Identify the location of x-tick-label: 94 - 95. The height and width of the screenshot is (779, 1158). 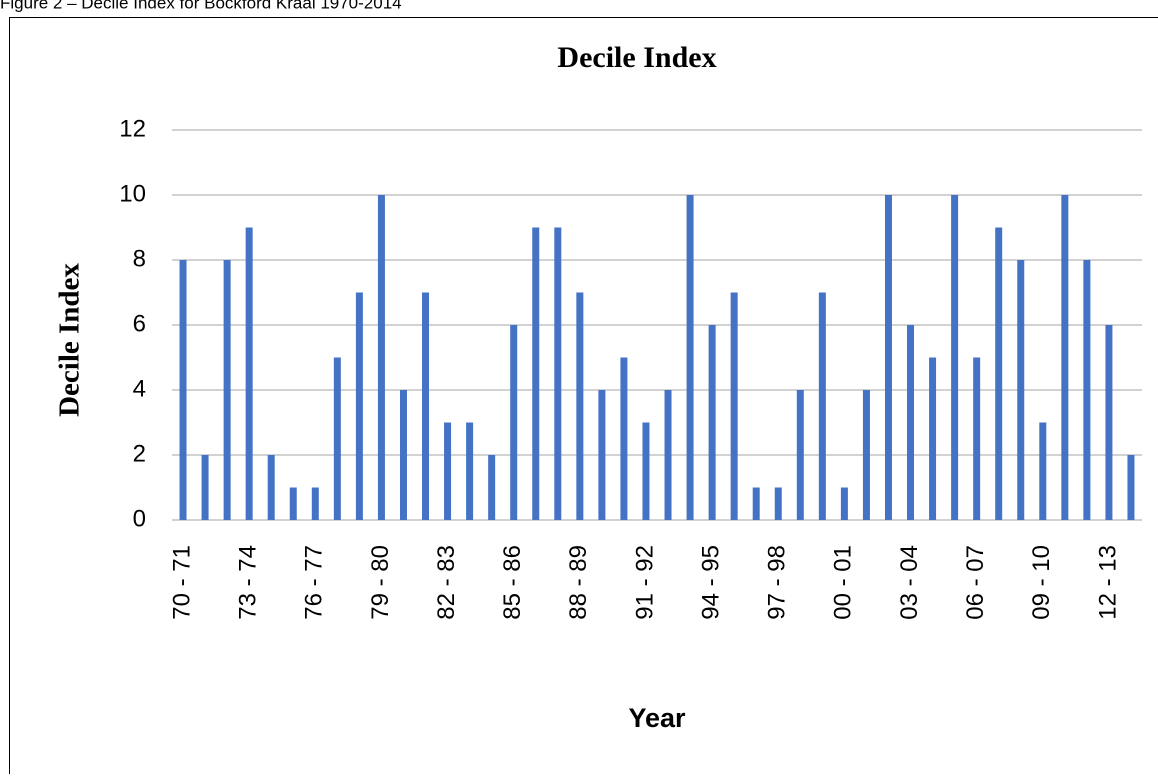
(710, 582).